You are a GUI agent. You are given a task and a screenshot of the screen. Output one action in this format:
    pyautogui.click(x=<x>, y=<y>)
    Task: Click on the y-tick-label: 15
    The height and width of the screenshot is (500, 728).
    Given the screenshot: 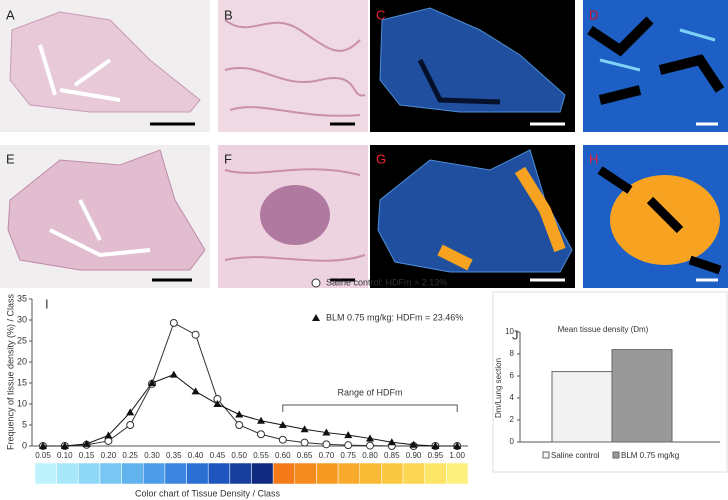 What is the action you would take?
    pyautogui.click(x=22, y=382)
    